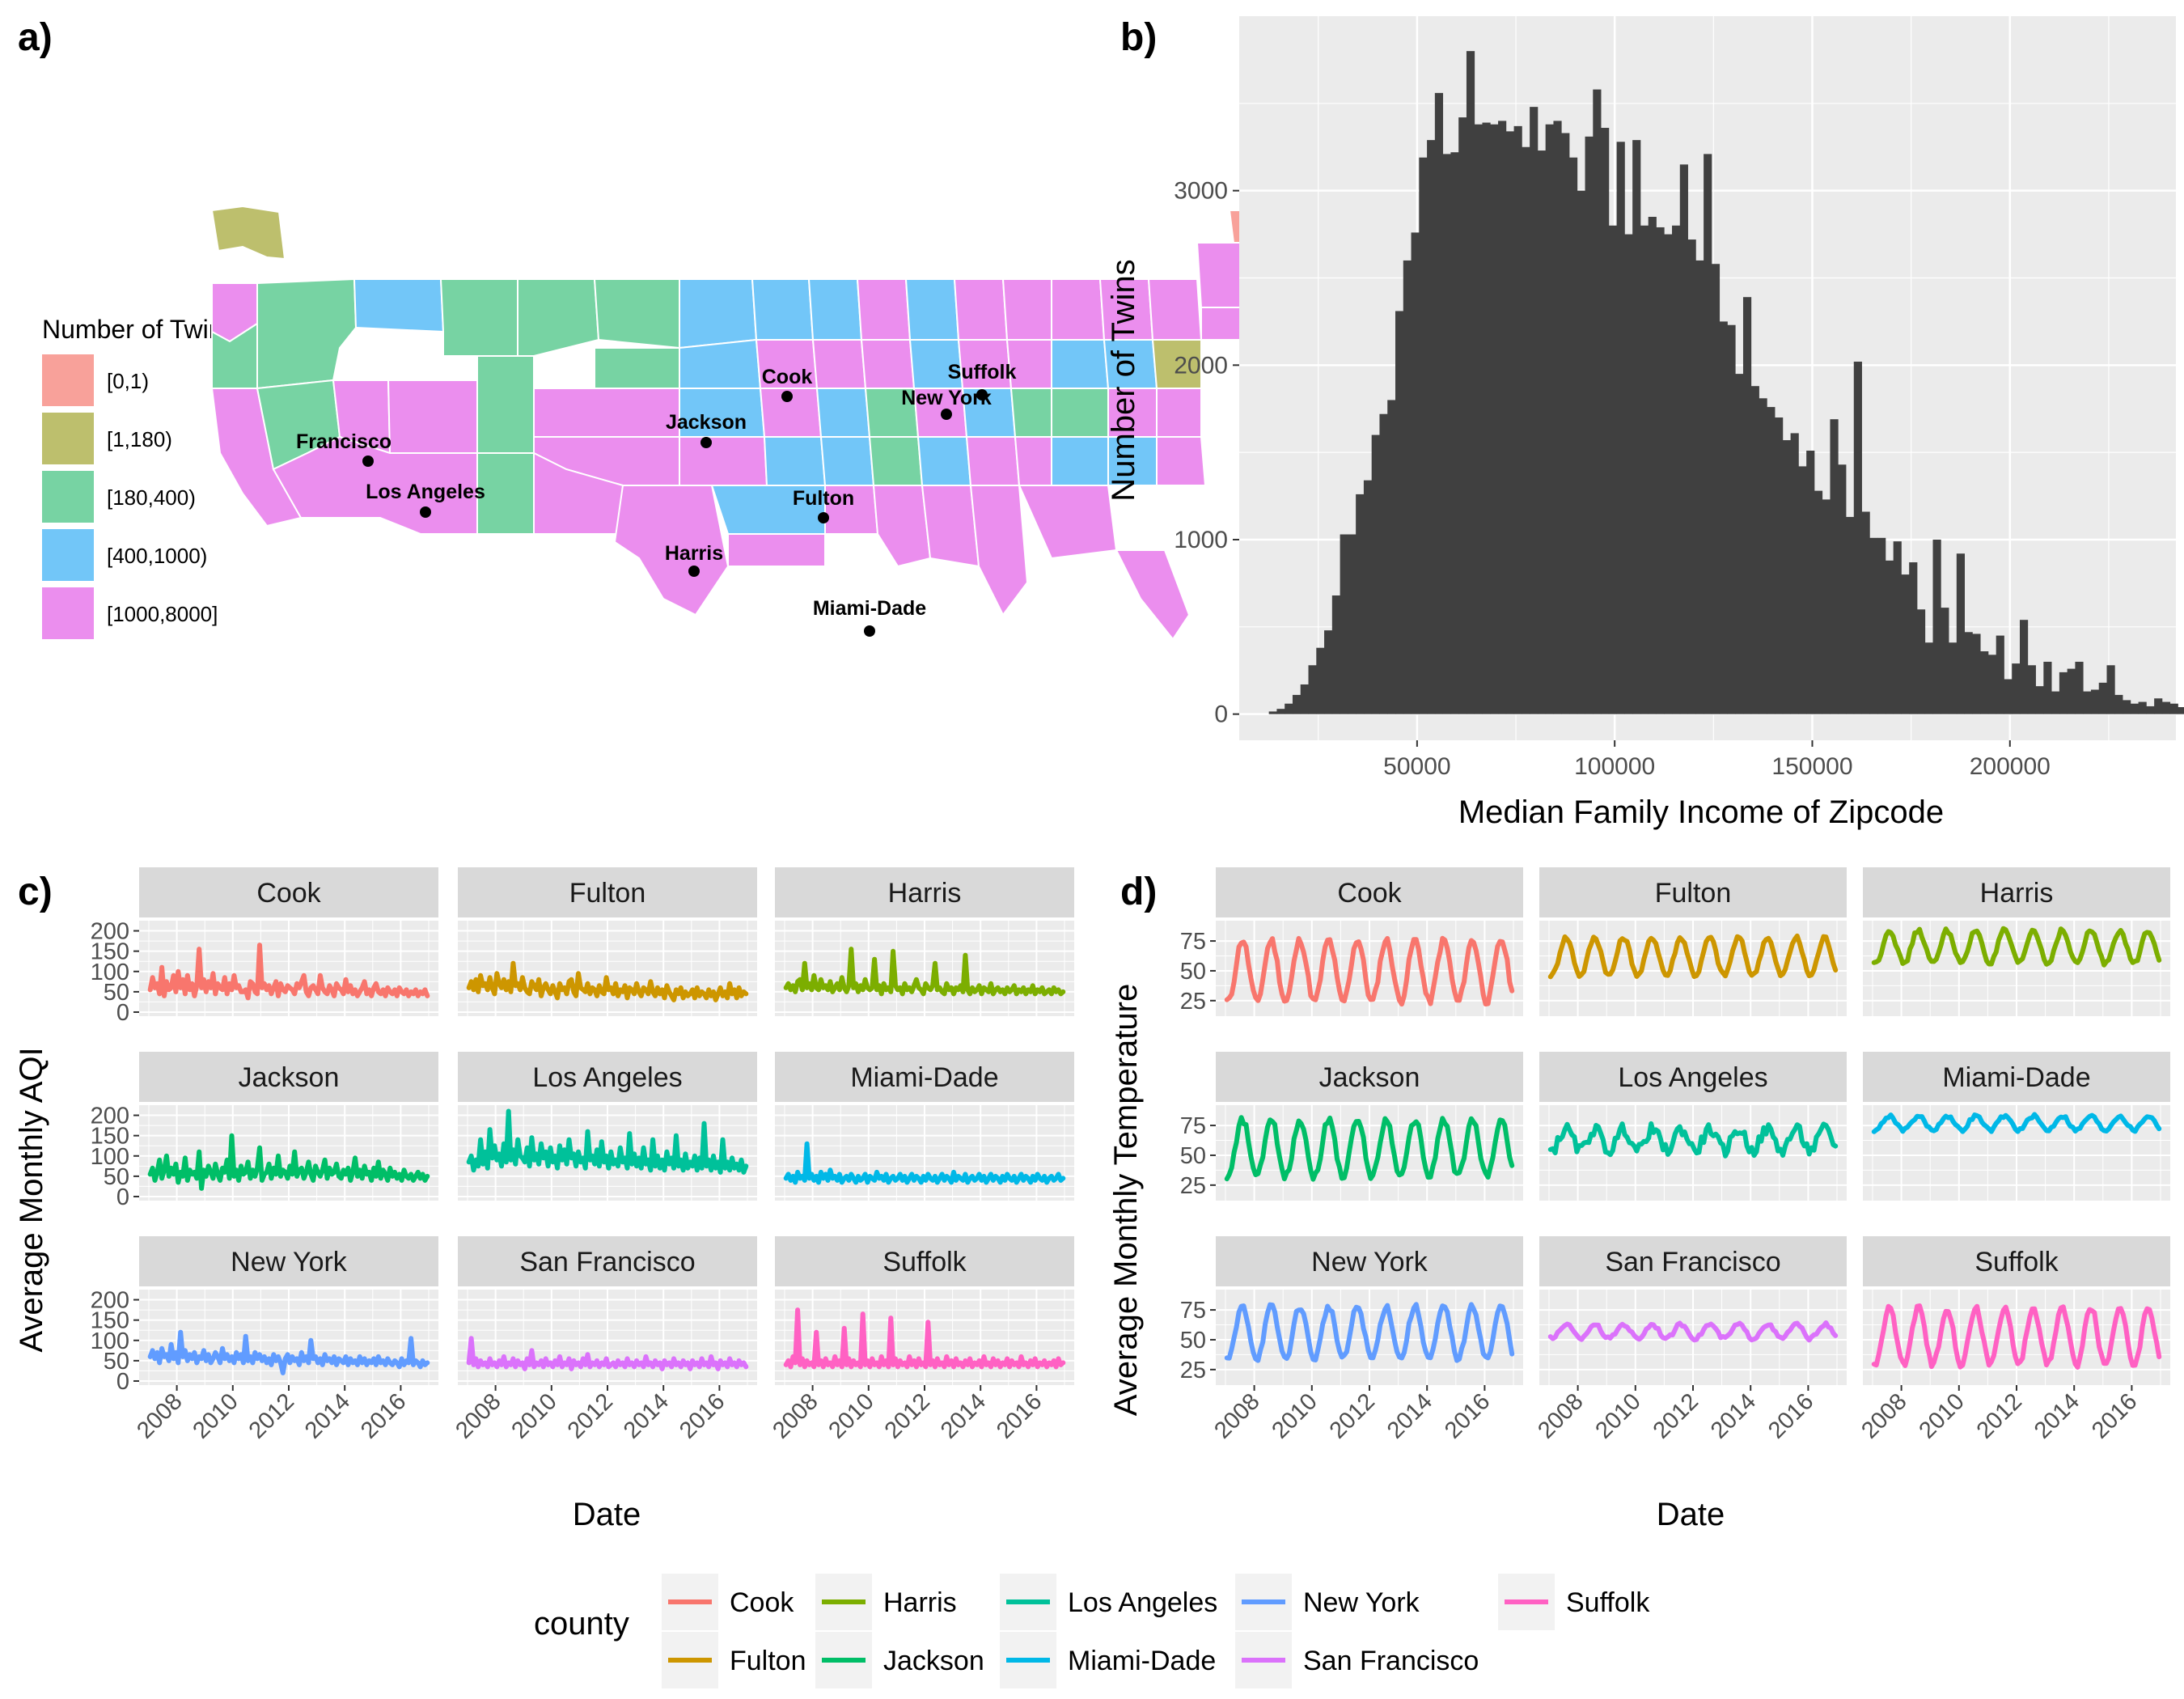 Image resolution: width=2184 pixels, height=1699 pixels. I want to click on facet-series-line-suffolk, so click(2017, 1336).